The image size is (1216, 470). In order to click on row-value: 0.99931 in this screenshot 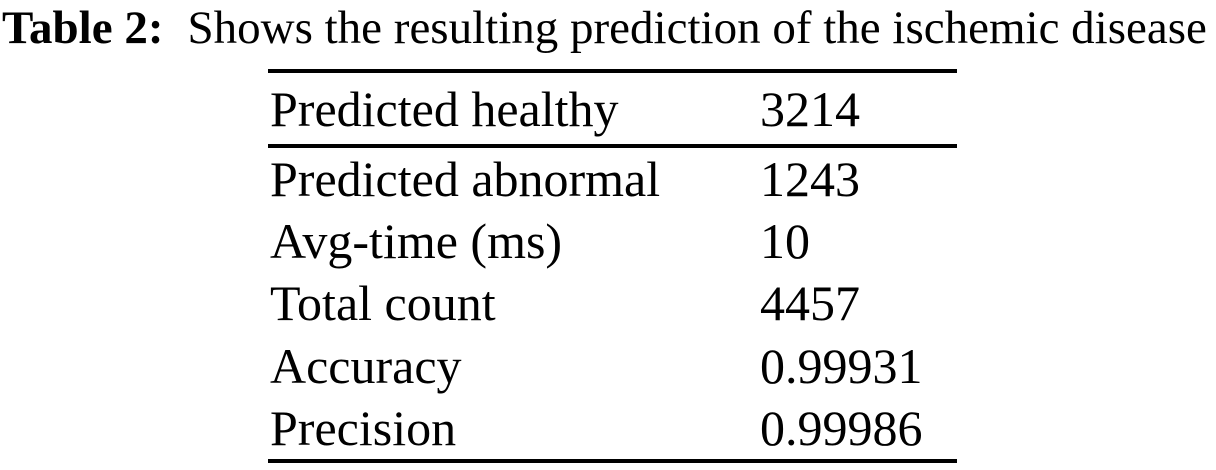, I will do `click(841, 365)`.